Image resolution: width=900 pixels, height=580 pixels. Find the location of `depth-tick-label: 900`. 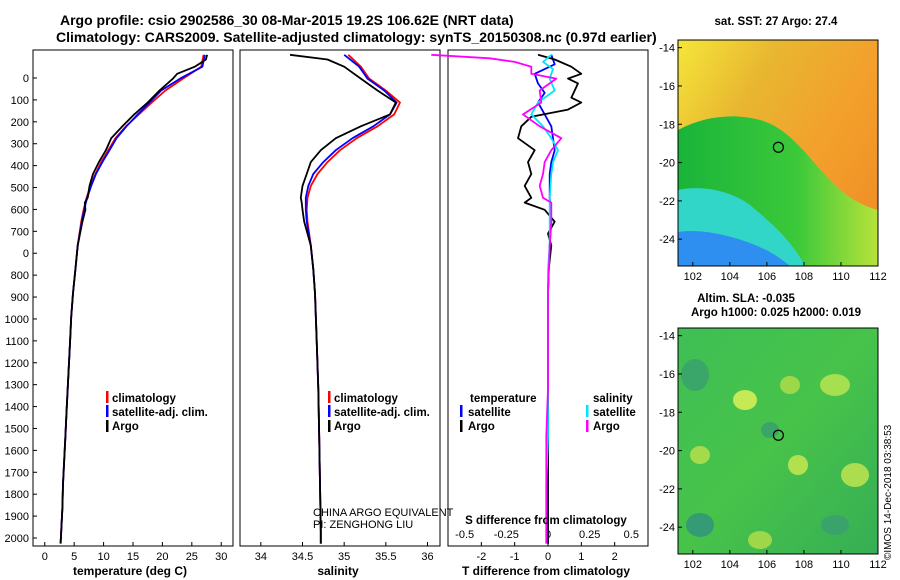

depth-tick-label: 900 is located at coordinates (20, 298).